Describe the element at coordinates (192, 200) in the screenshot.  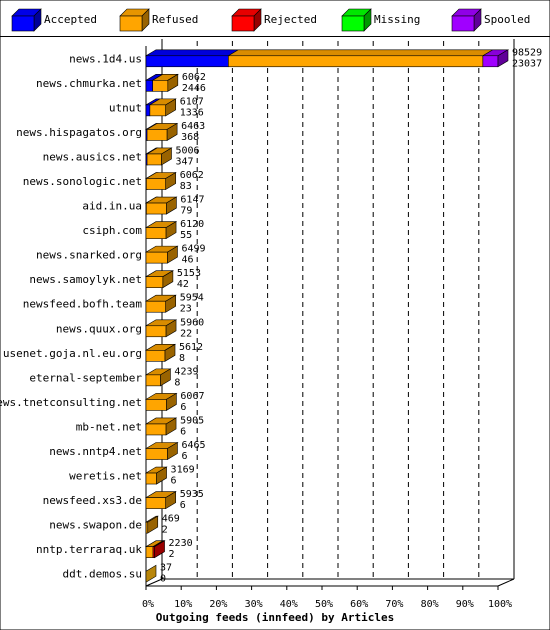
I see `offered-value-label: 6147` at that location.